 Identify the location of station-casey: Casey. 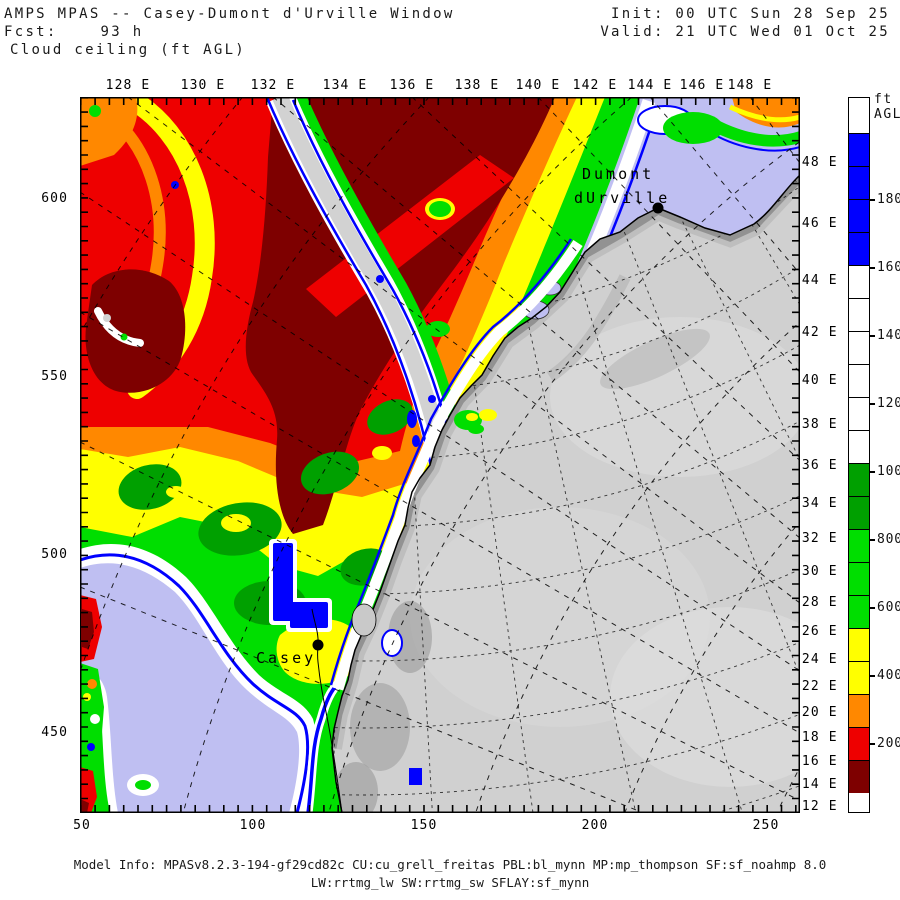
(290, 653).